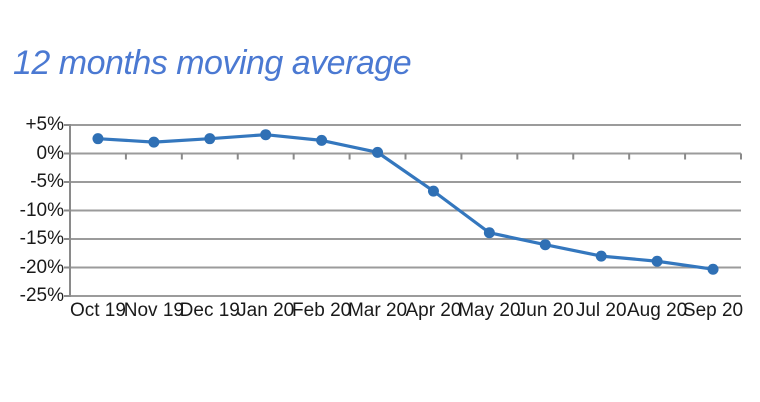 This screenshot has width=760, height=402. Describe the element at coordinates (41, 267) in the screenshot. I see `y-axis-label: -20%` at that location.